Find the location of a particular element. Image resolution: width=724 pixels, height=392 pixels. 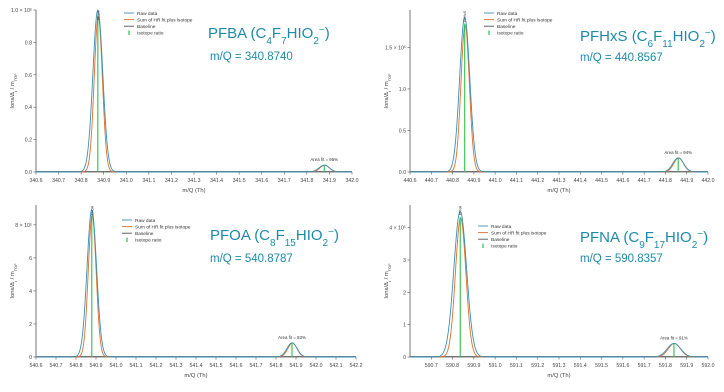

peak-label: PFHxS is located at coordinates (465, 15).